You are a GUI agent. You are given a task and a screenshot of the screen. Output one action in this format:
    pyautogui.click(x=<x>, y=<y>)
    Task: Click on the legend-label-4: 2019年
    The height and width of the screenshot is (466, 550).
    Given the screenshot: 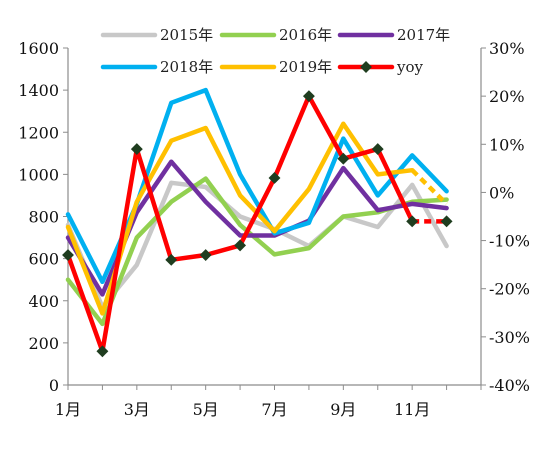 What is the action you would take?
    pyautogui.click(x=305, y=67)
    